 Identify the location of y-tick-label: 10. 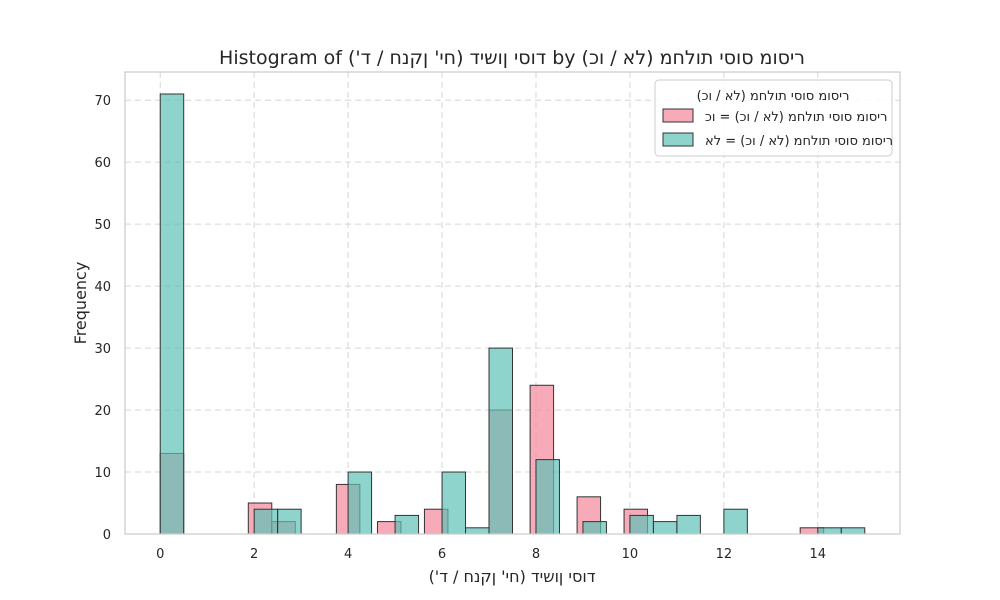
(102, 473).